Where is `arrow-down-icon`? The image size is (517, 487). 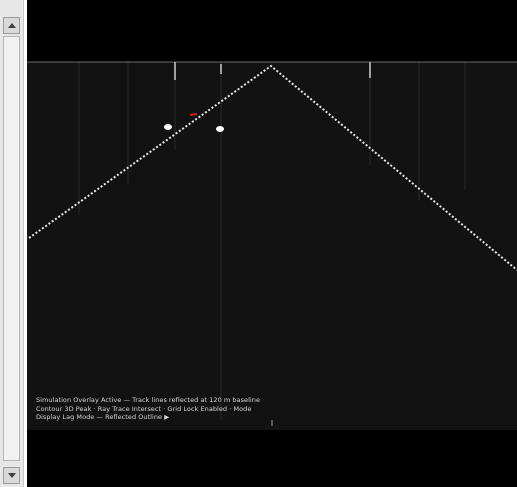
arrow-down-icon is located at coordinates (11, 475).